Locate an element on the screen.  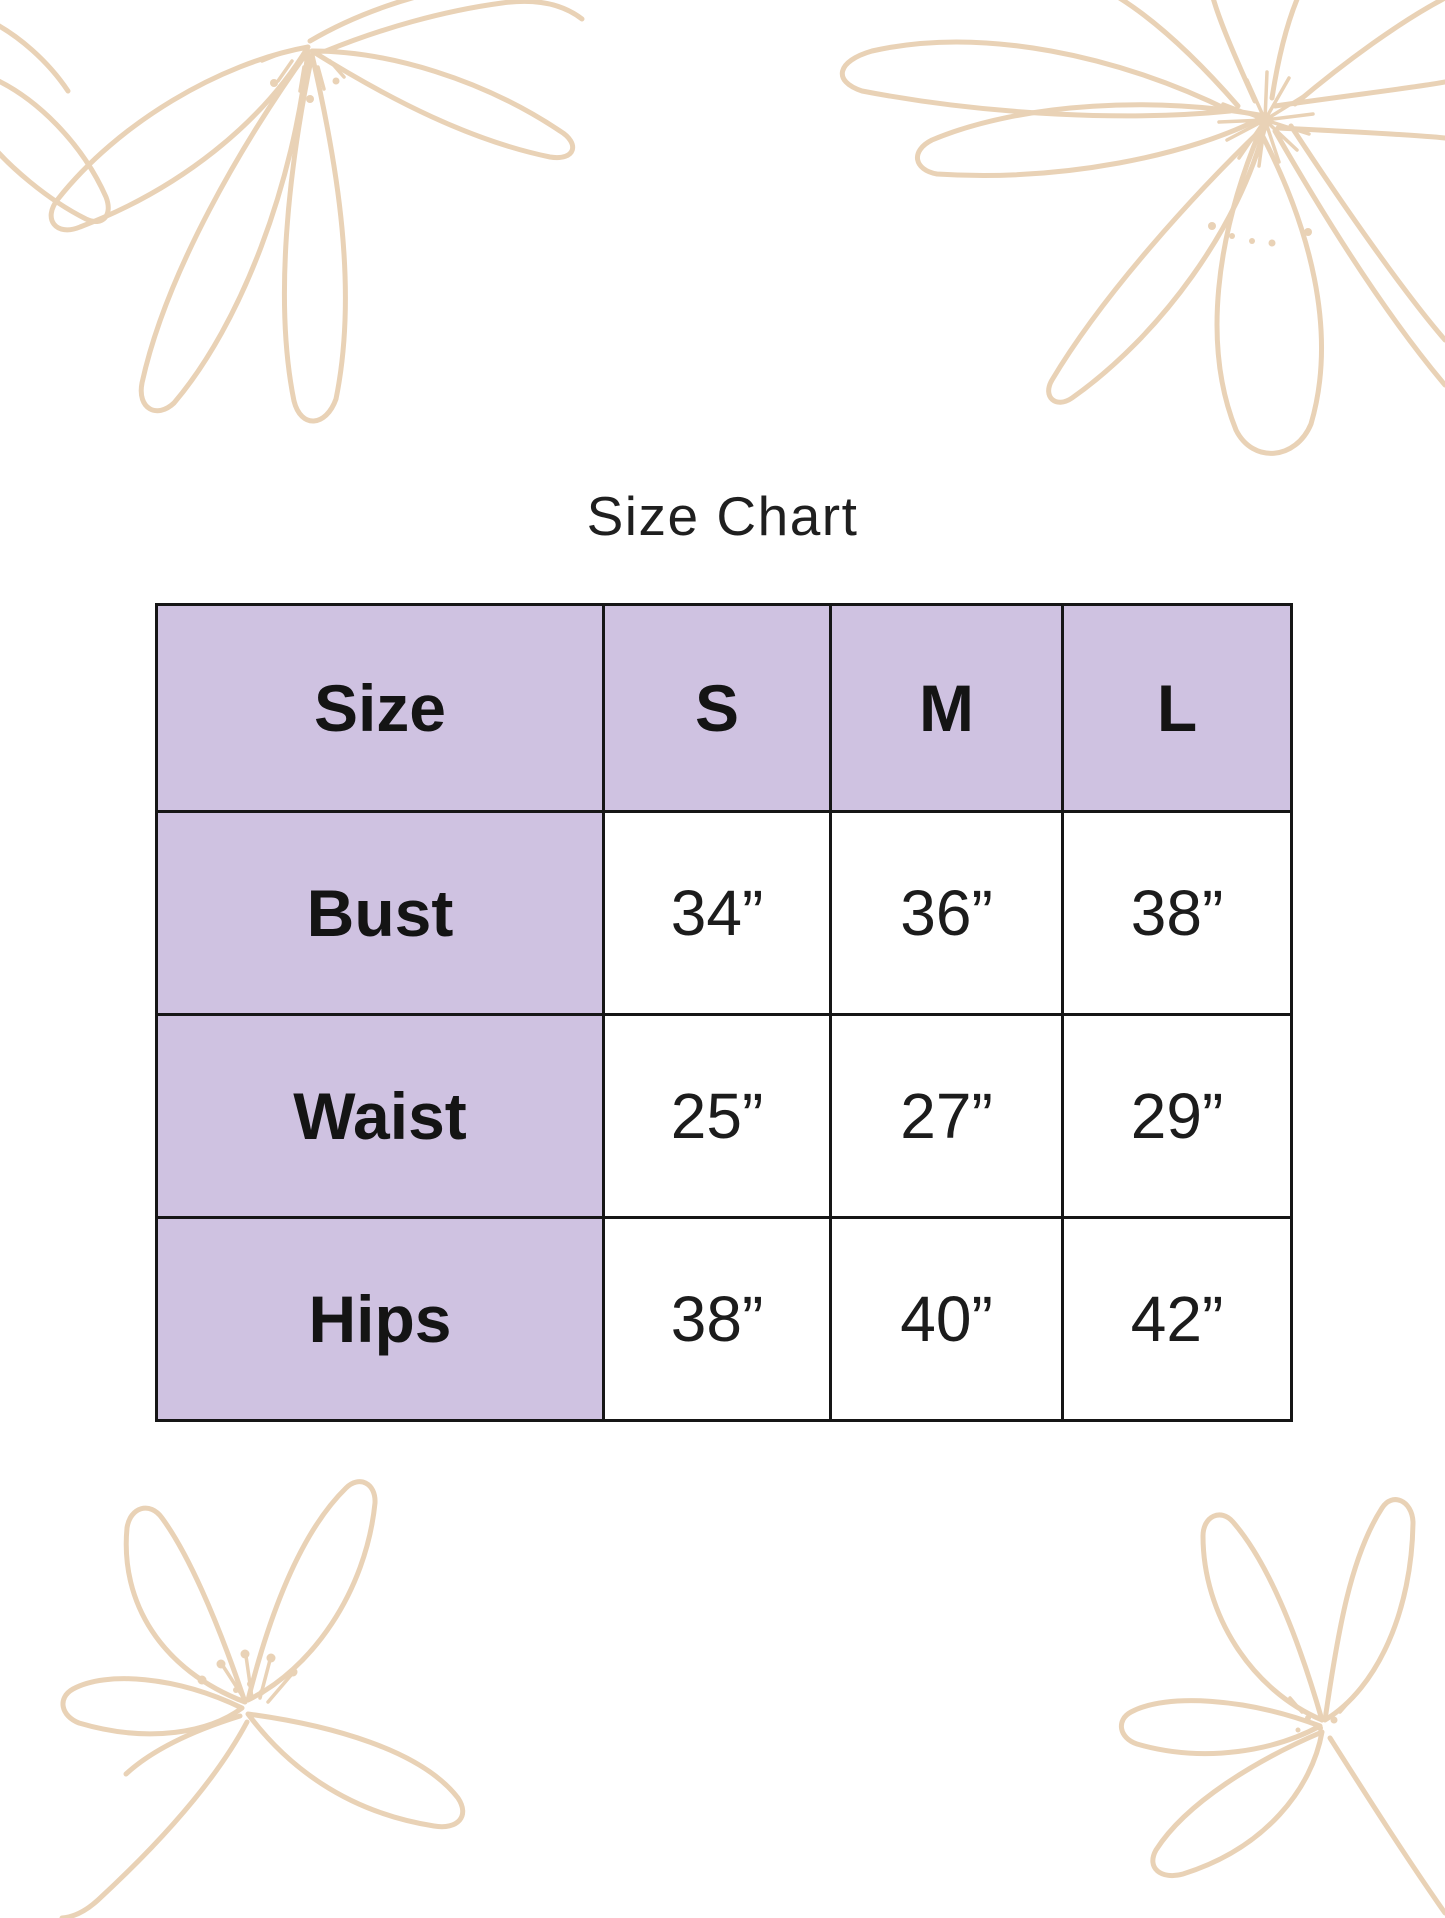
hips-m-value: 40” is located at coordinates (946, 1319).